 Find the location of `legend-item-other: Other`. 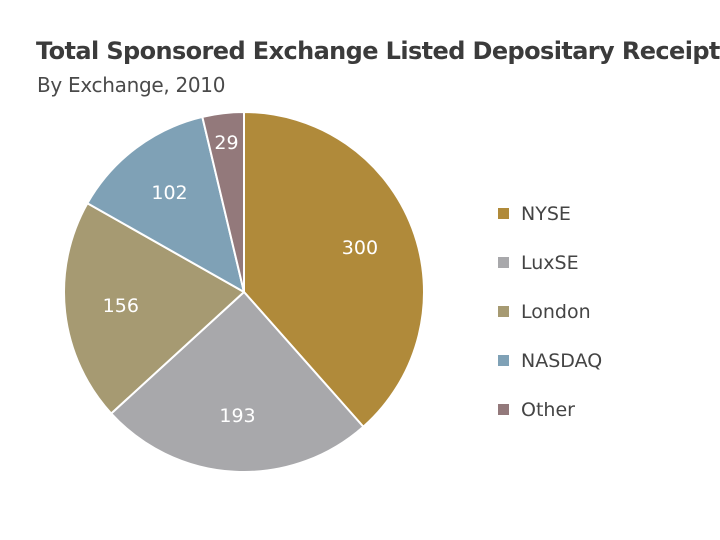

legend-item-other: Other is located at coordinates (550, 409).